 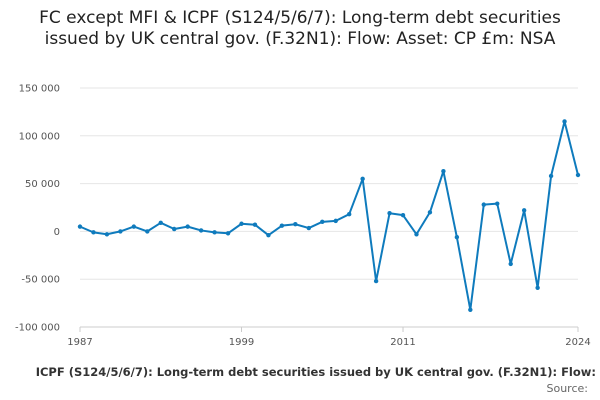 What do you see at coordinates (40, 280) in the screenshot?
I see `y-tick-label: -50 000` at bounding box center [40, 280].